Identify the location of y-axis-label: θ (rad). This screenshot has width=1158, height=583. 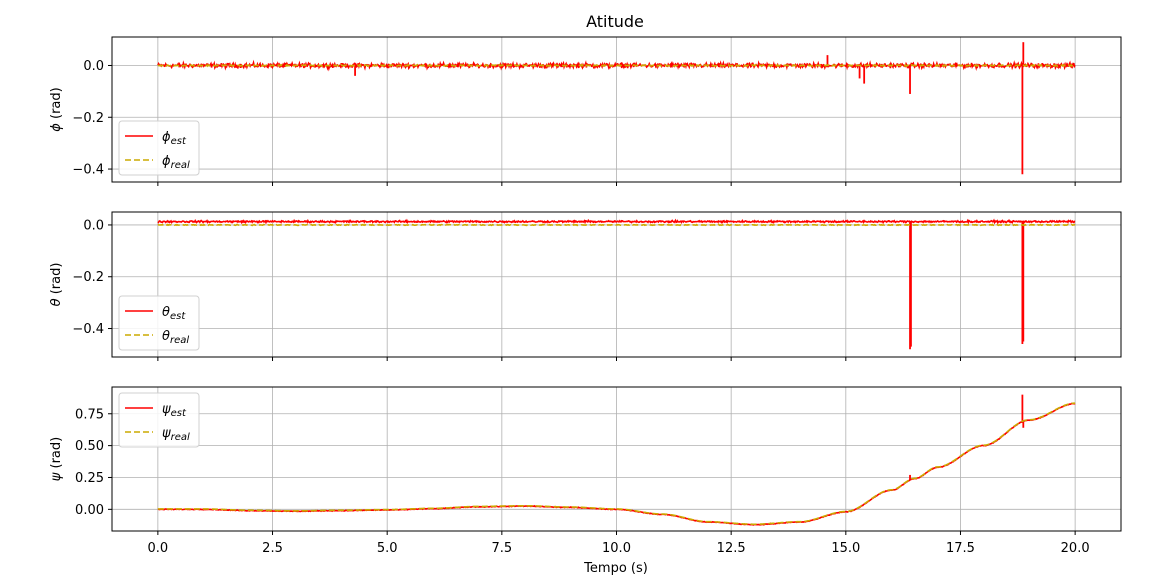
(56, 285).